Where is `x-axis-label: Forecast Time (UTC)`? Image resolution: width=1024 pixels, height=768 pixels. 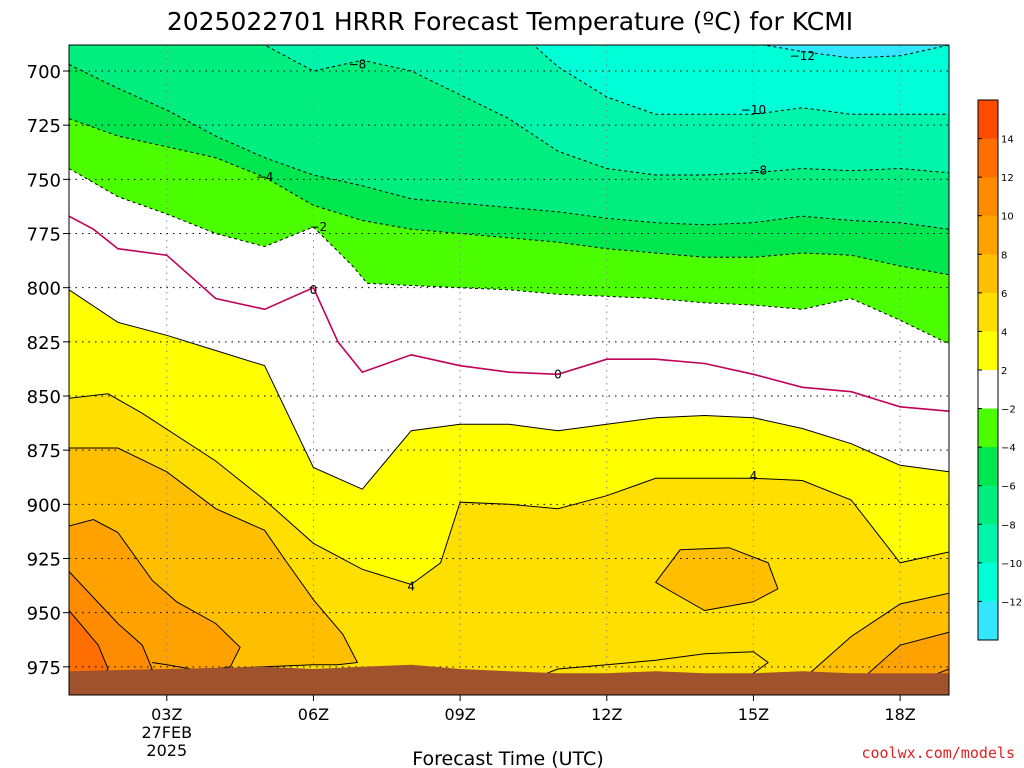 x-axis-label: Forecast Time (UTC) is located at coordinates (507, 758).